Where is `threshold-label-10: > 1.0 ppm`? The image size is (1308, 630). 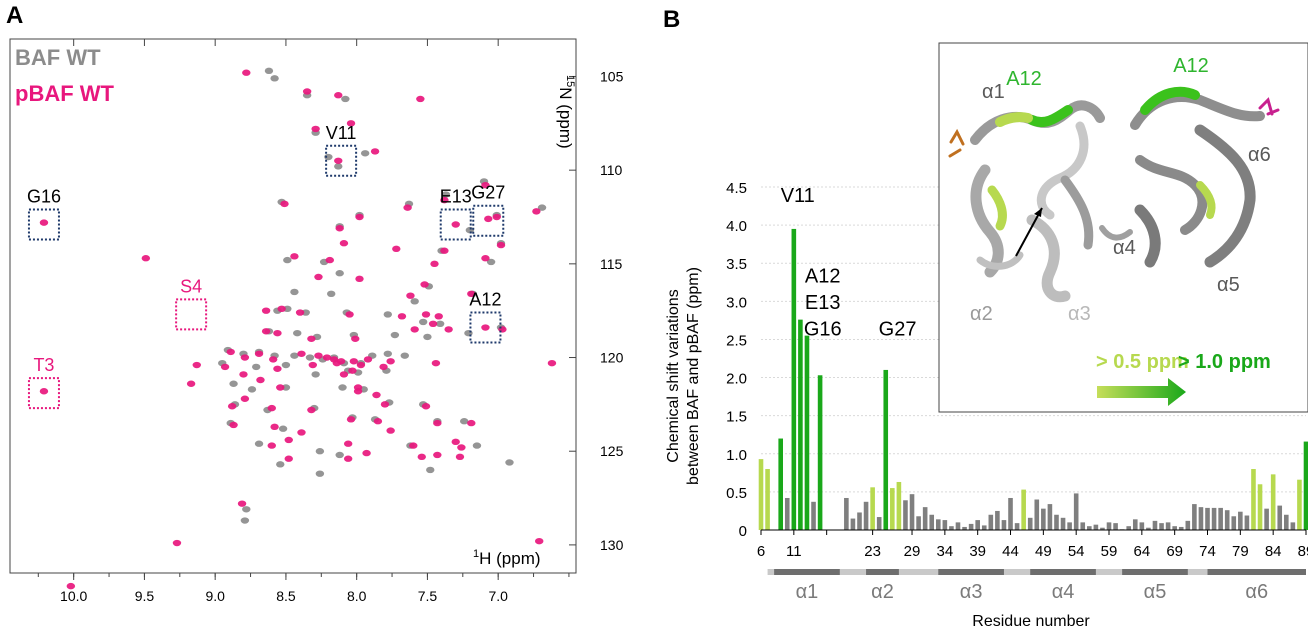
threshold-label-10: > 1.0 ppm is located at coordinates (1224, 362).